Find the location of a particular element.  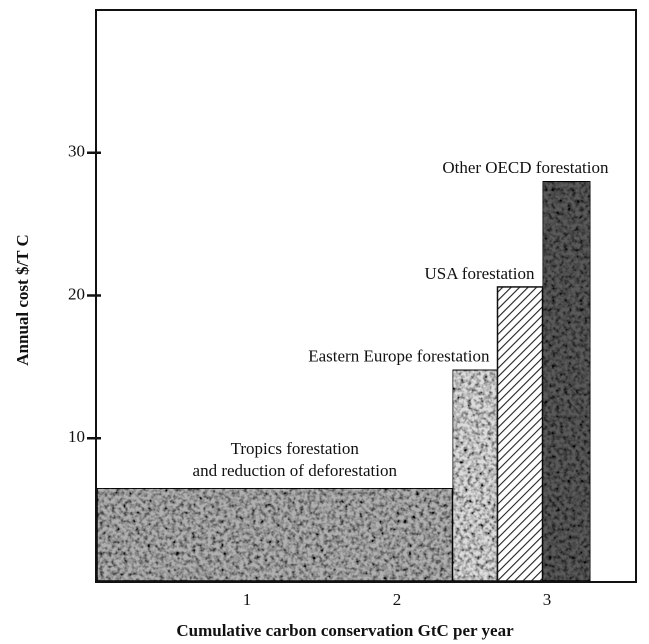

y-tick-label: 30 is located at coordinates (76, 151).